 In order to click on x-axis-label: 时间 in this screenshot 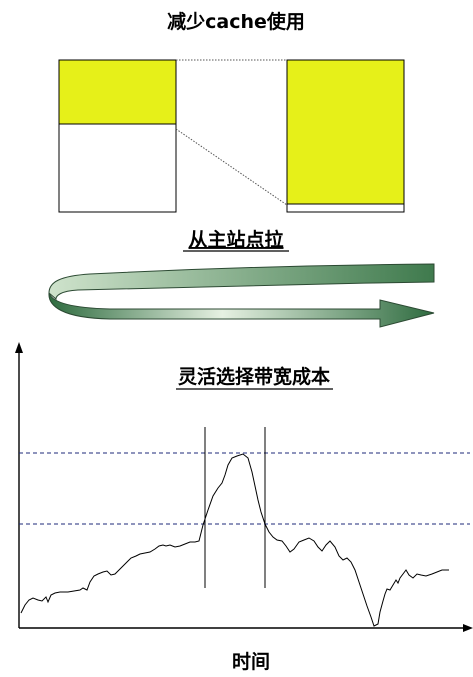, I will do `click(251, 662)`.